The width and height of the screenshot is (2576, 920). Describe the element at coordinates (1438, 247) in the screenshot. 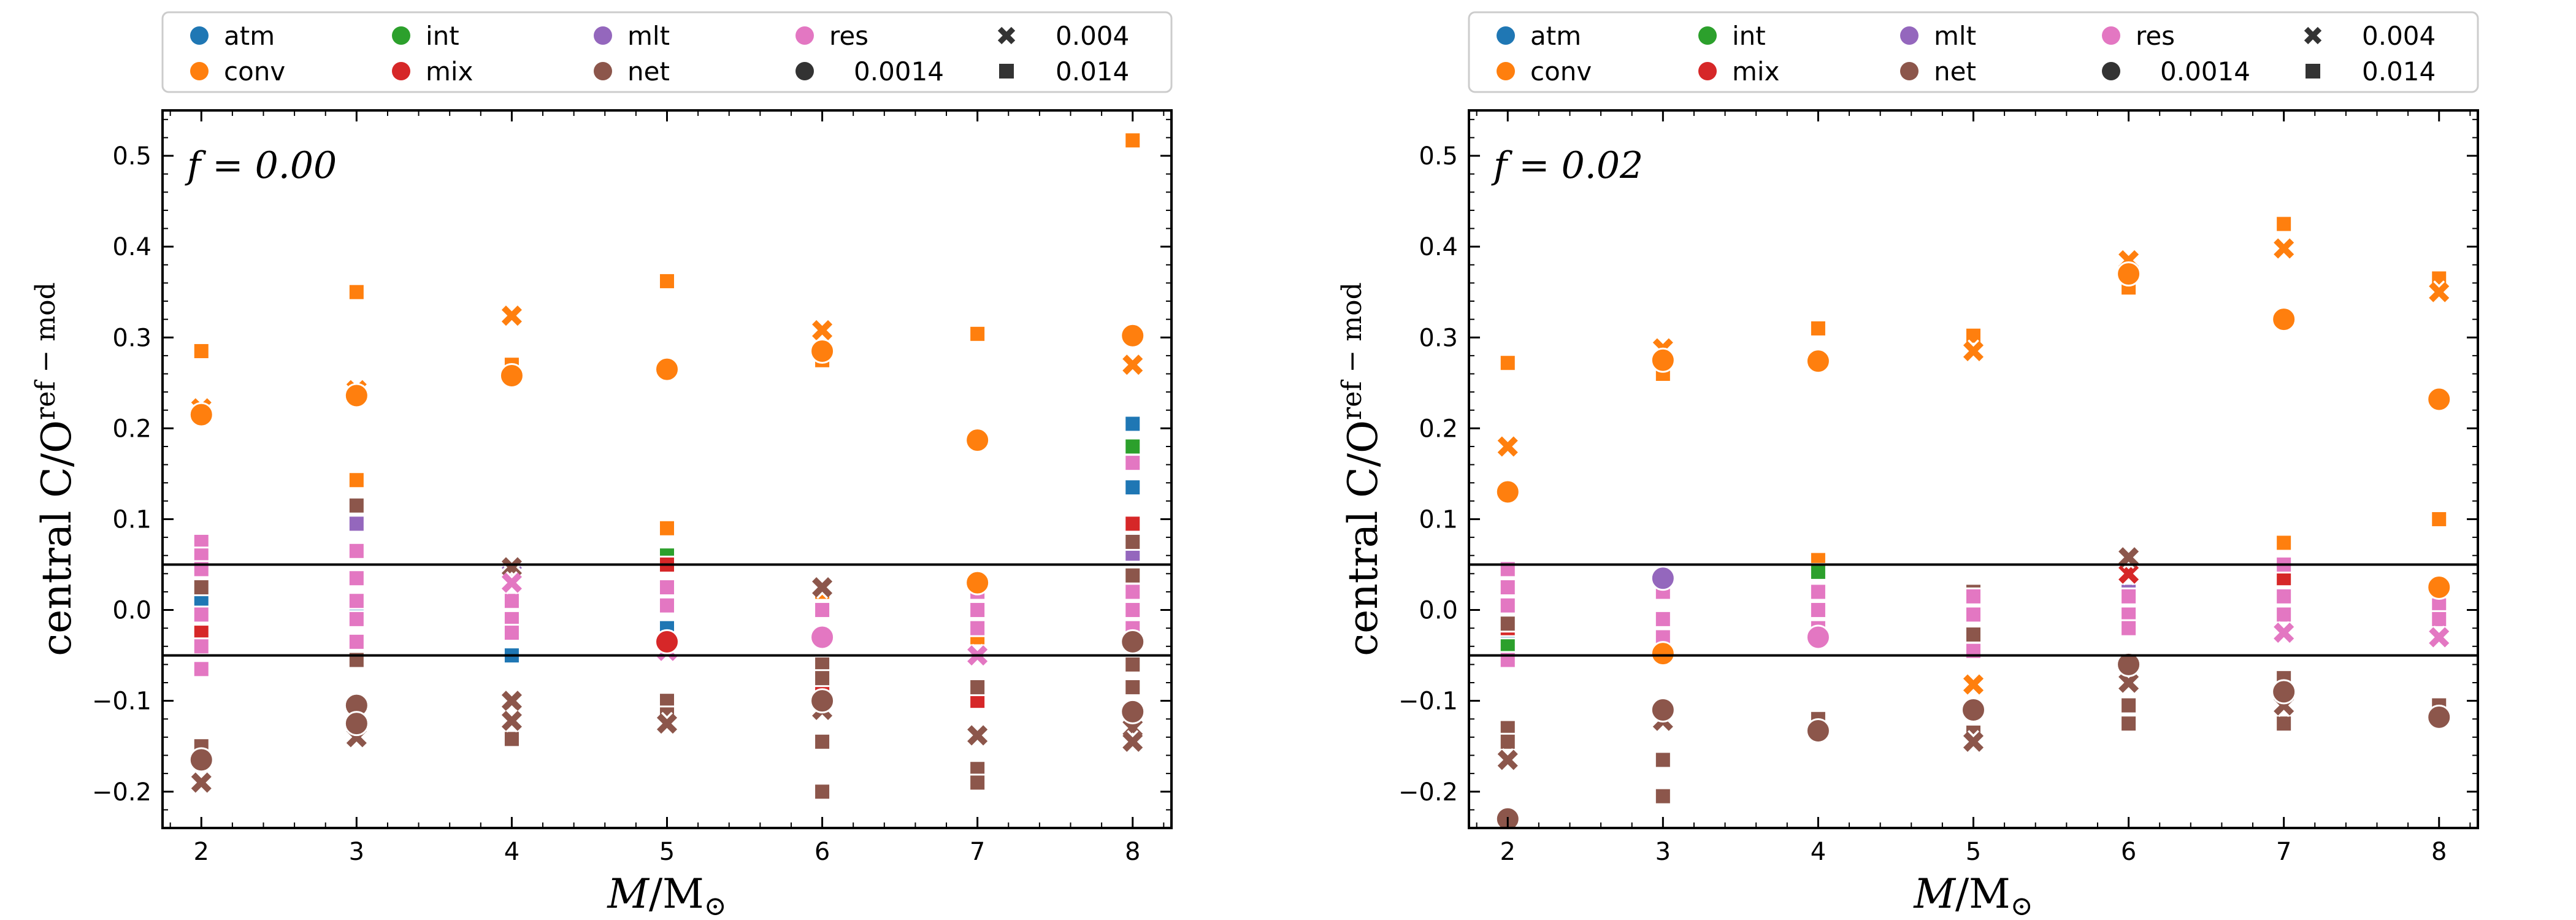

I see `y-tick-label: 0.4` at that location.